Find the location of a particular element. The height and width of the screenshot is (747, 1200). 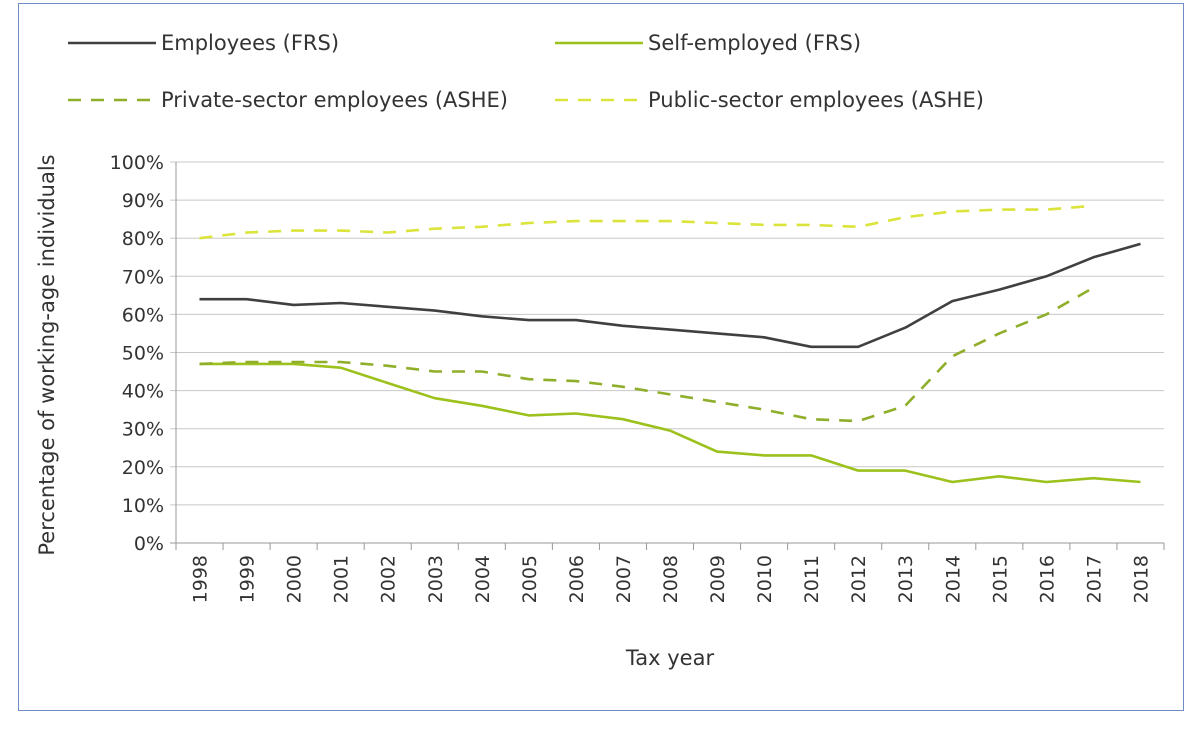

x-tick-label: 2013 is located at coordinates (906, 579).